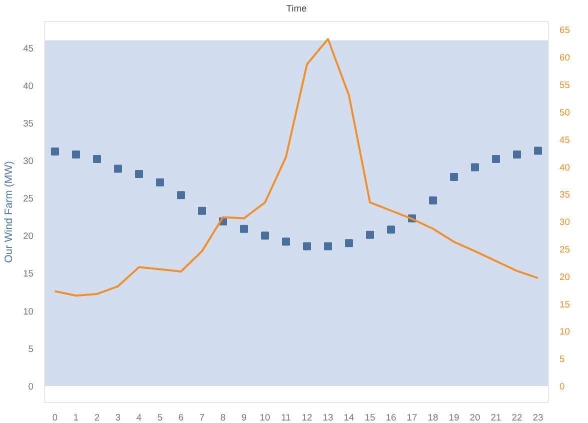 Image resolution: width=588 pixels, height=423 pixels. Describe the element at coordinates (391, 417) in the screenshot. I see `x-tick-label: 16` at that location.